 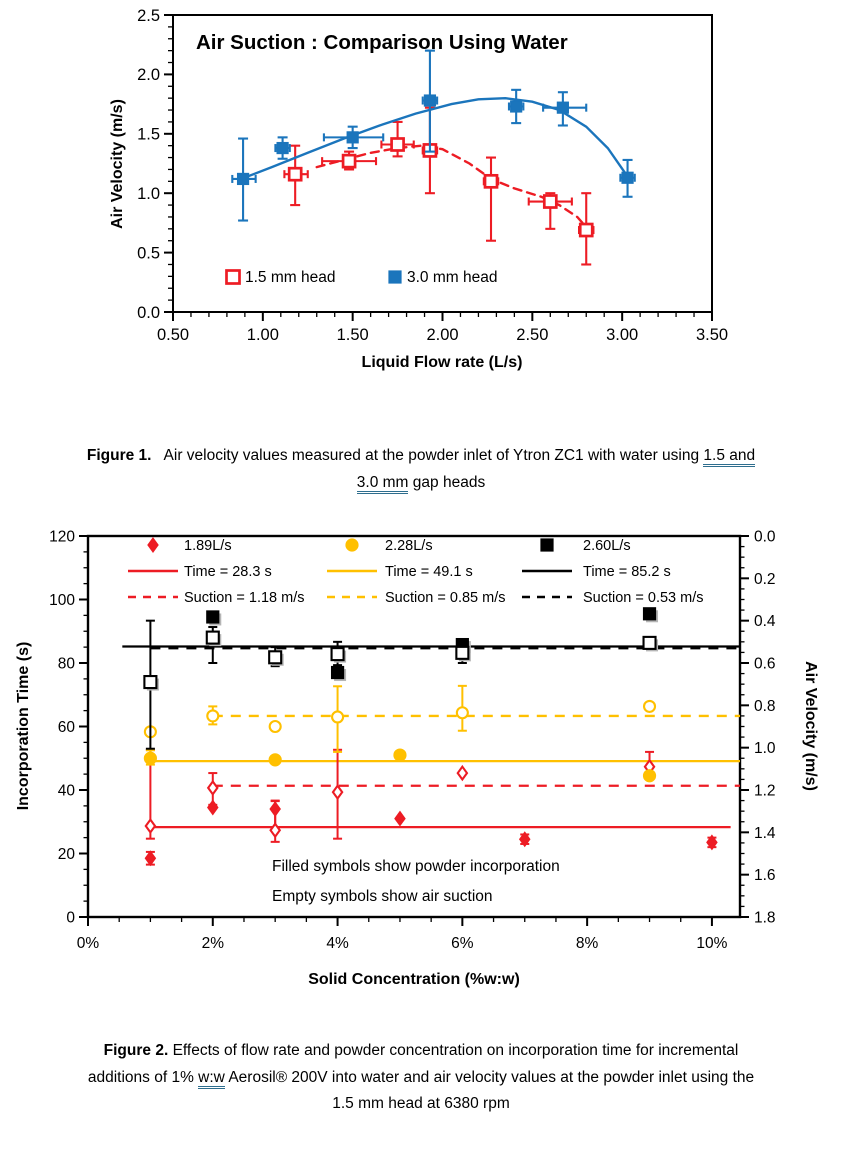 I want to click on caption-text: 1.5 mm head at 6380 rpm, so click(x=421, y=1104).